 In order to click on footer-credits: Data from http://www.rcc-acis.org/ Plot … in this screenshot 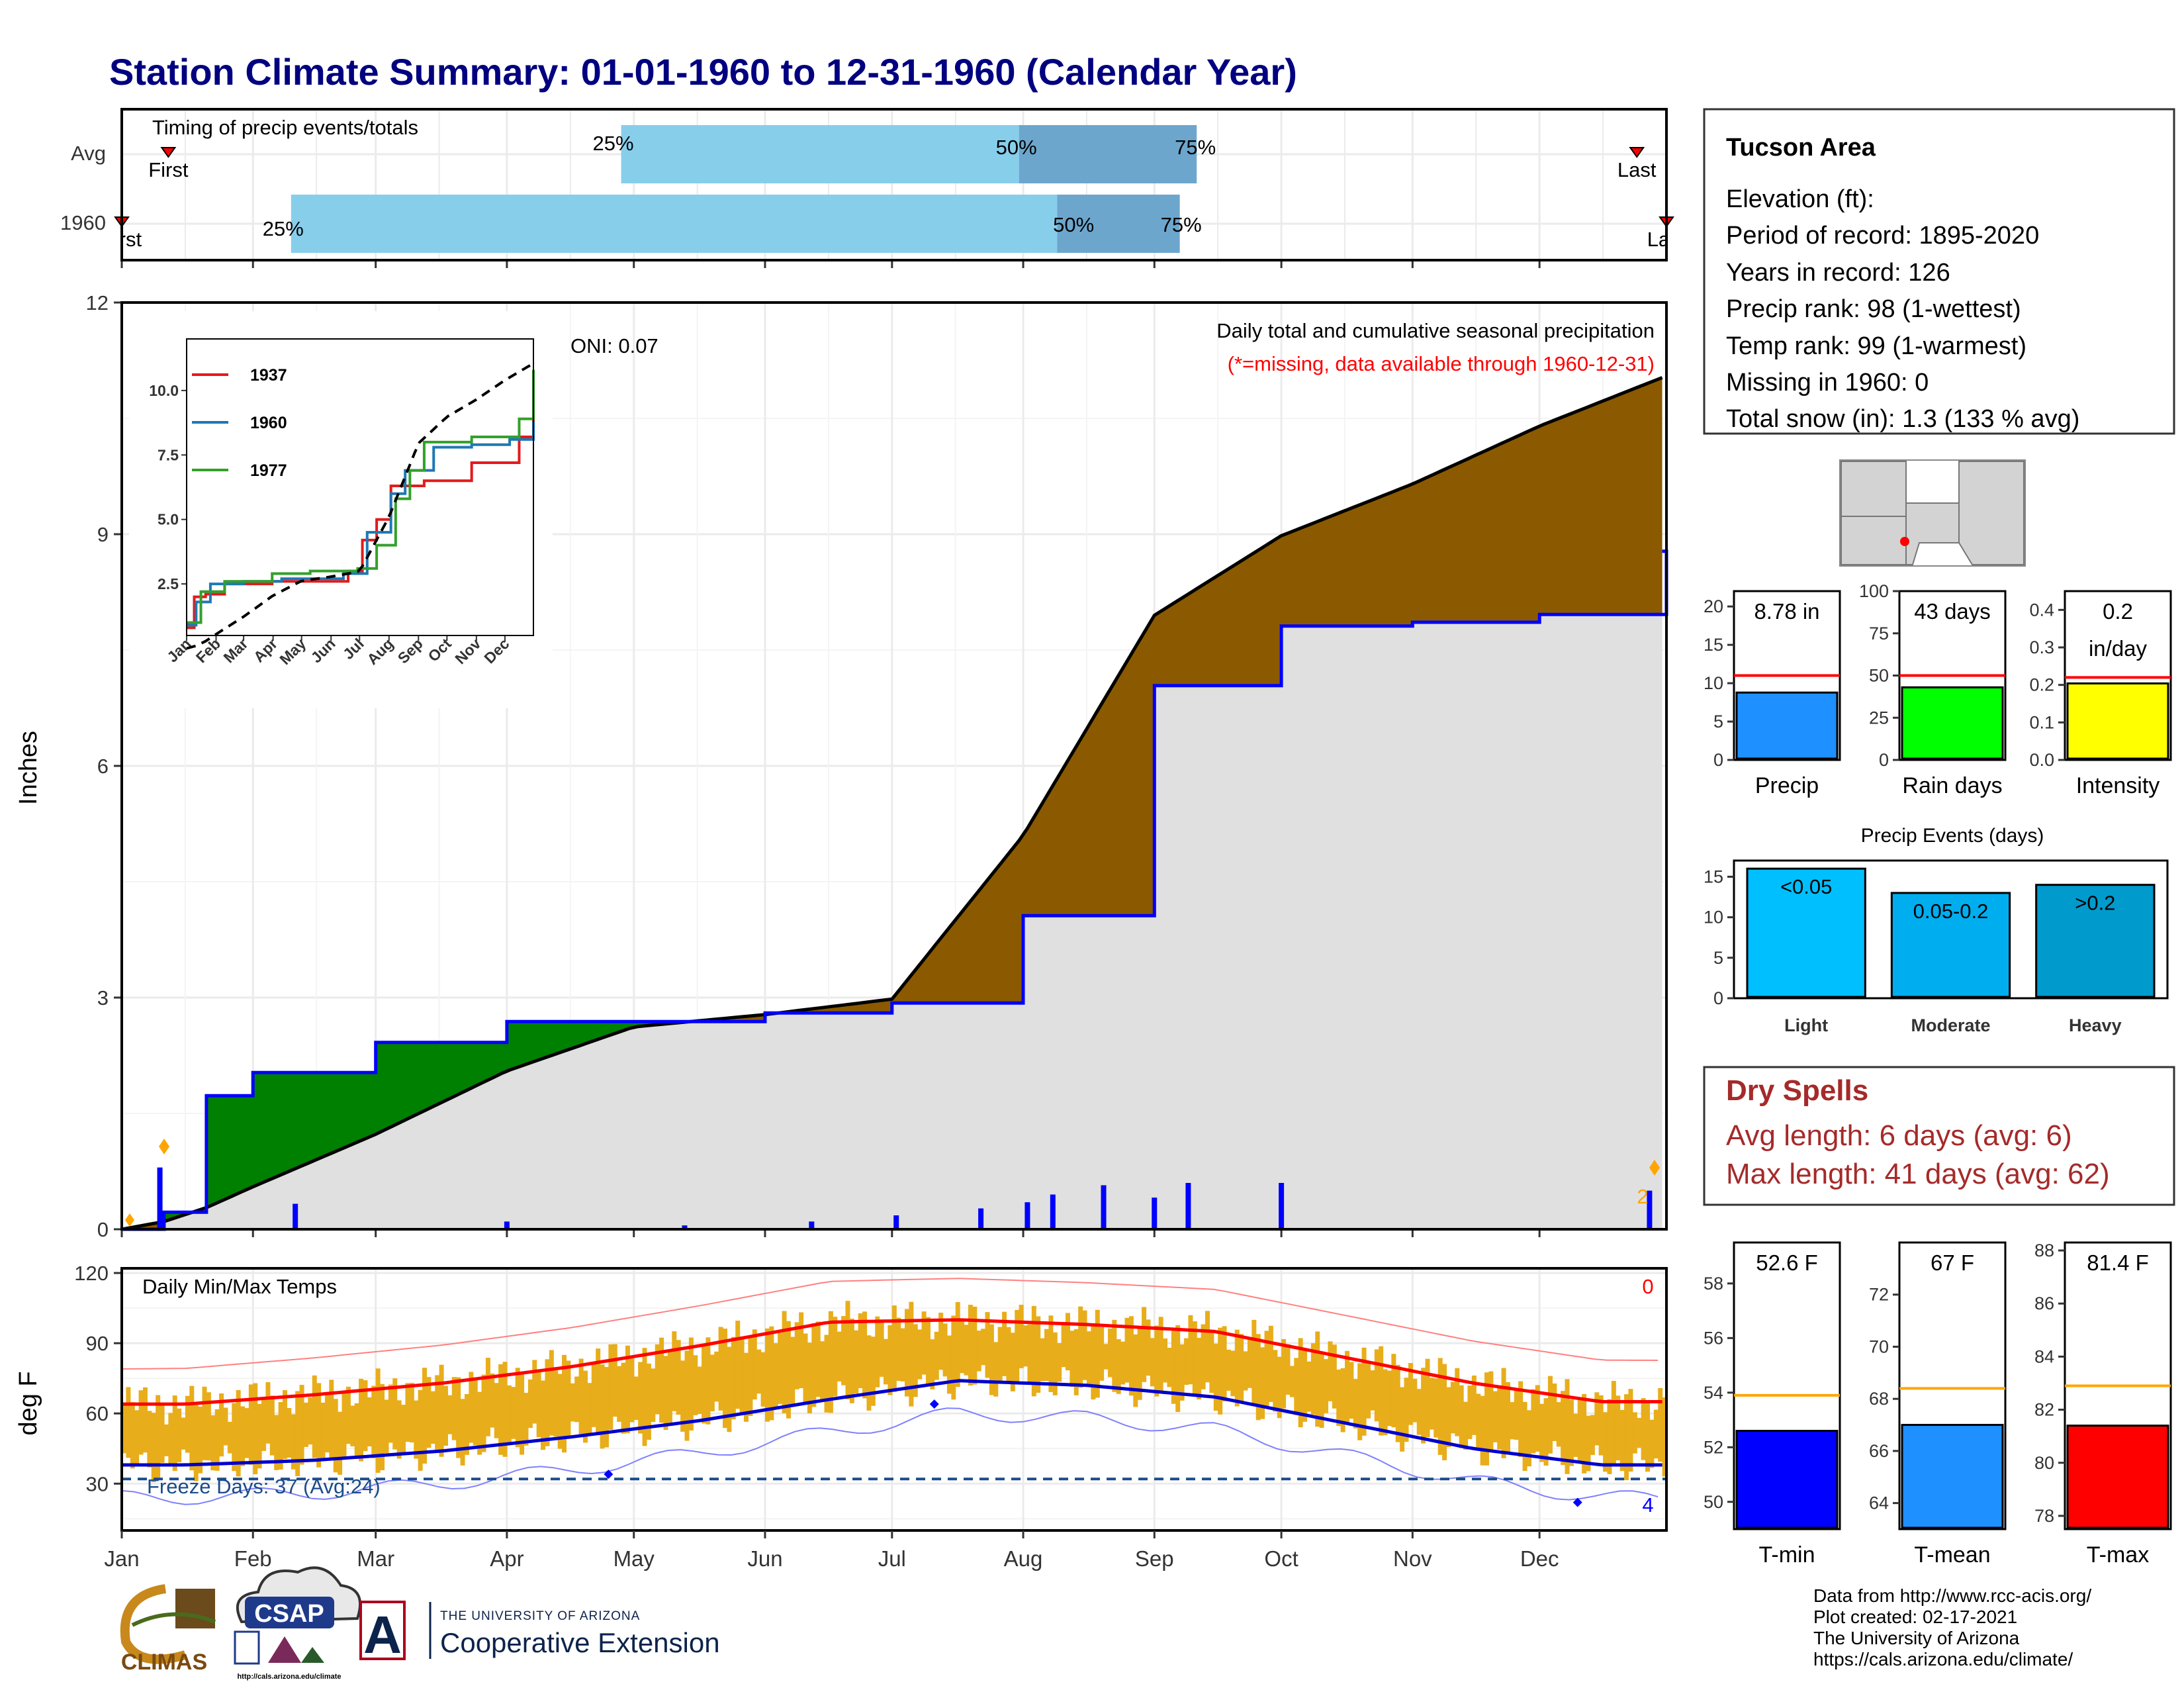, I will do `click(1952, 1627)`.